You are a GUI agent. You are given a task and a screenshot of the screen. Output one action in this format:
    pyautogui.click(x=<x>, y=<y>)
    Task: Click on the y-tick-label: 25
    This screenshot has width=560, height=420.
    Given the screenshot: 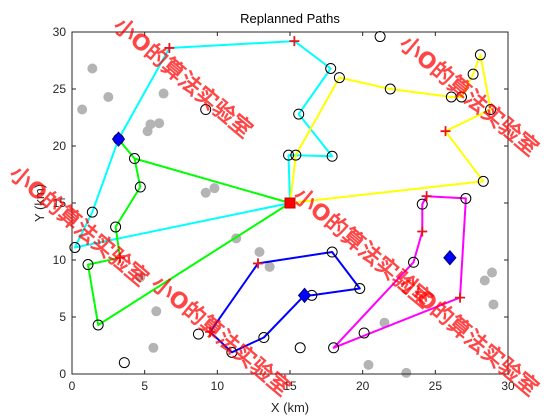 What is the action you would take?
    pyautogui.click(x=60, y=89)
    